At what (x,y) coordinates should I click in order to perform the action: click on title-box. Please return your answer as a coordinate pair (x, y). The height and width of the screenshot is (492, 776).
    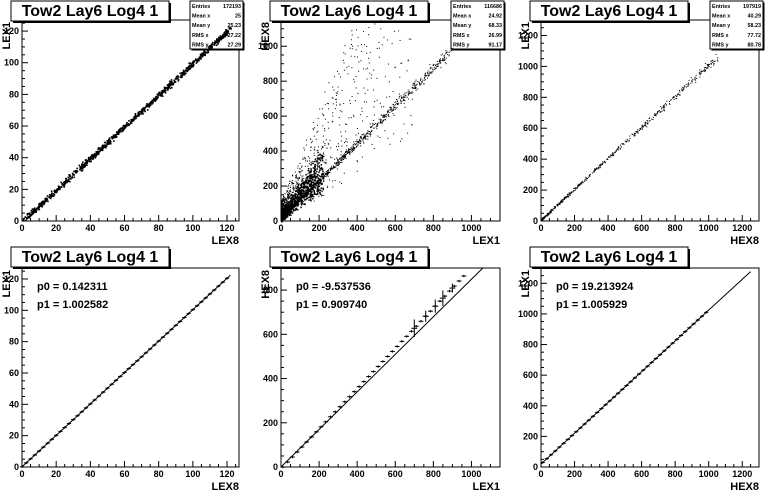
    Looking at the image, I should click on (90, 257).